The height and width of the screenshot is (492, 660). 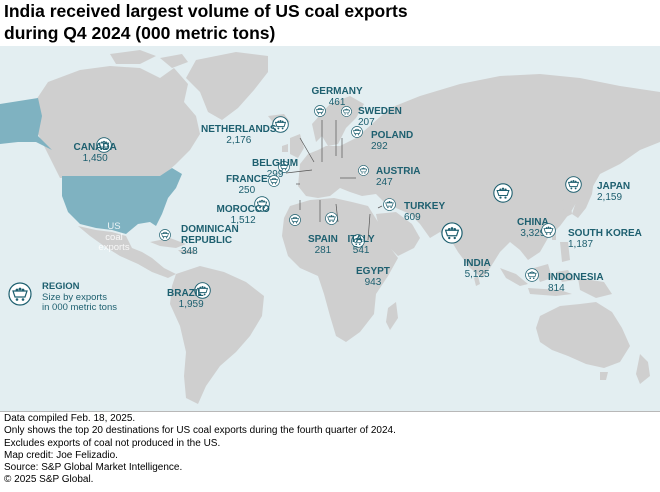 I want to click on destination-name: CANADA, so click(x=95, y=147).